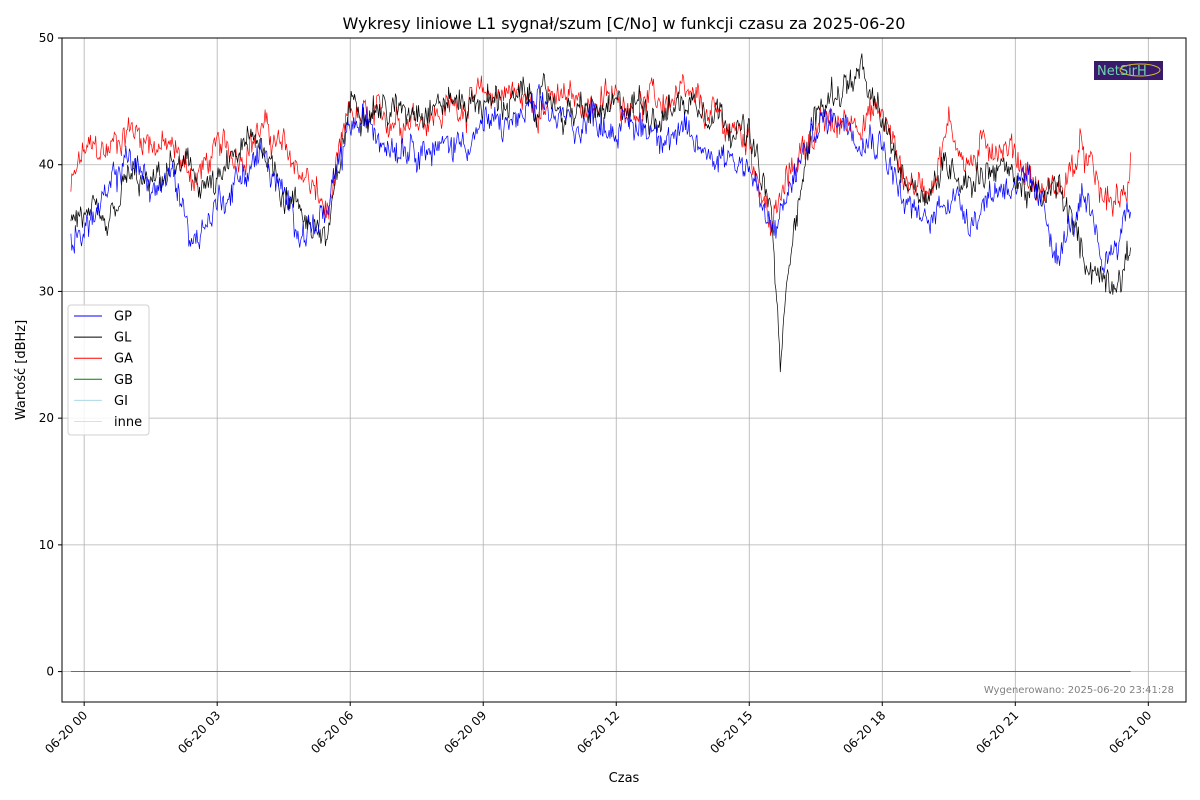  I want to click on x-tick-label: 06-20 06, so click(332, 732).